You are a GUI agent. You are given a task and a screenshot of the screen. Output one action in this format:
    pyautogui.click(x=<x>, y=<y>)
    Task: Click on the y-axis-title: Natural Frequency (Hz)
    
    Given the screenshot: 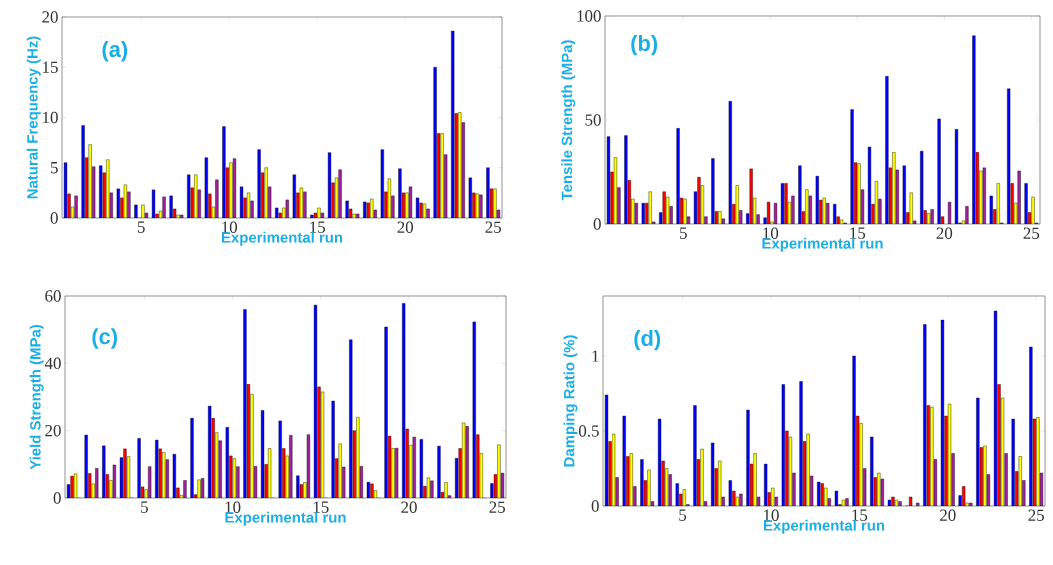 What is the action you would take?
    pyautogui.click(x=33, y=117)
    